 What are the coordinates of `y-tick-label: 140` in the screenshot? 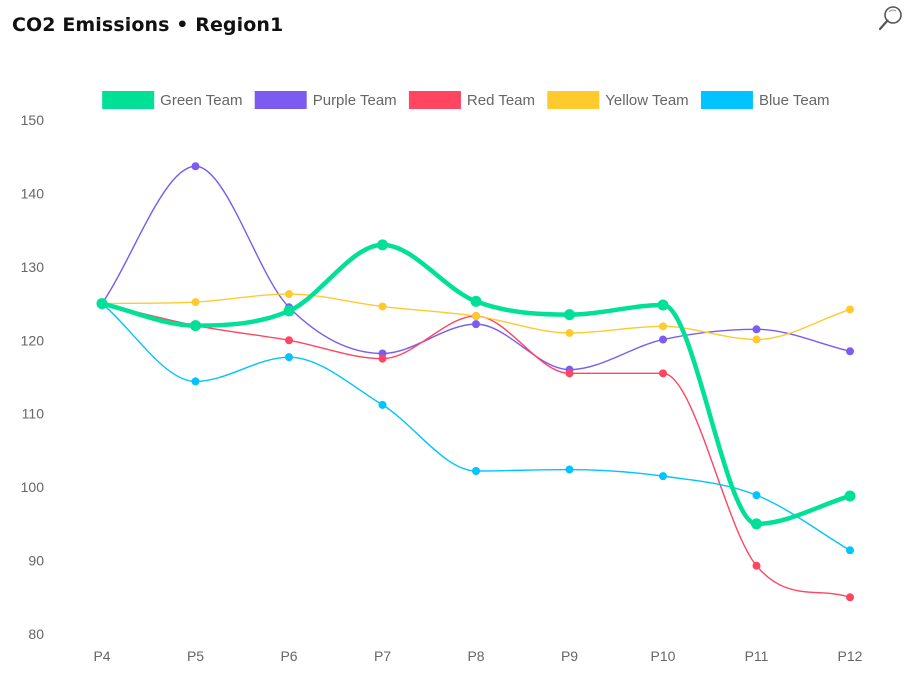 It's located at (33, 193).